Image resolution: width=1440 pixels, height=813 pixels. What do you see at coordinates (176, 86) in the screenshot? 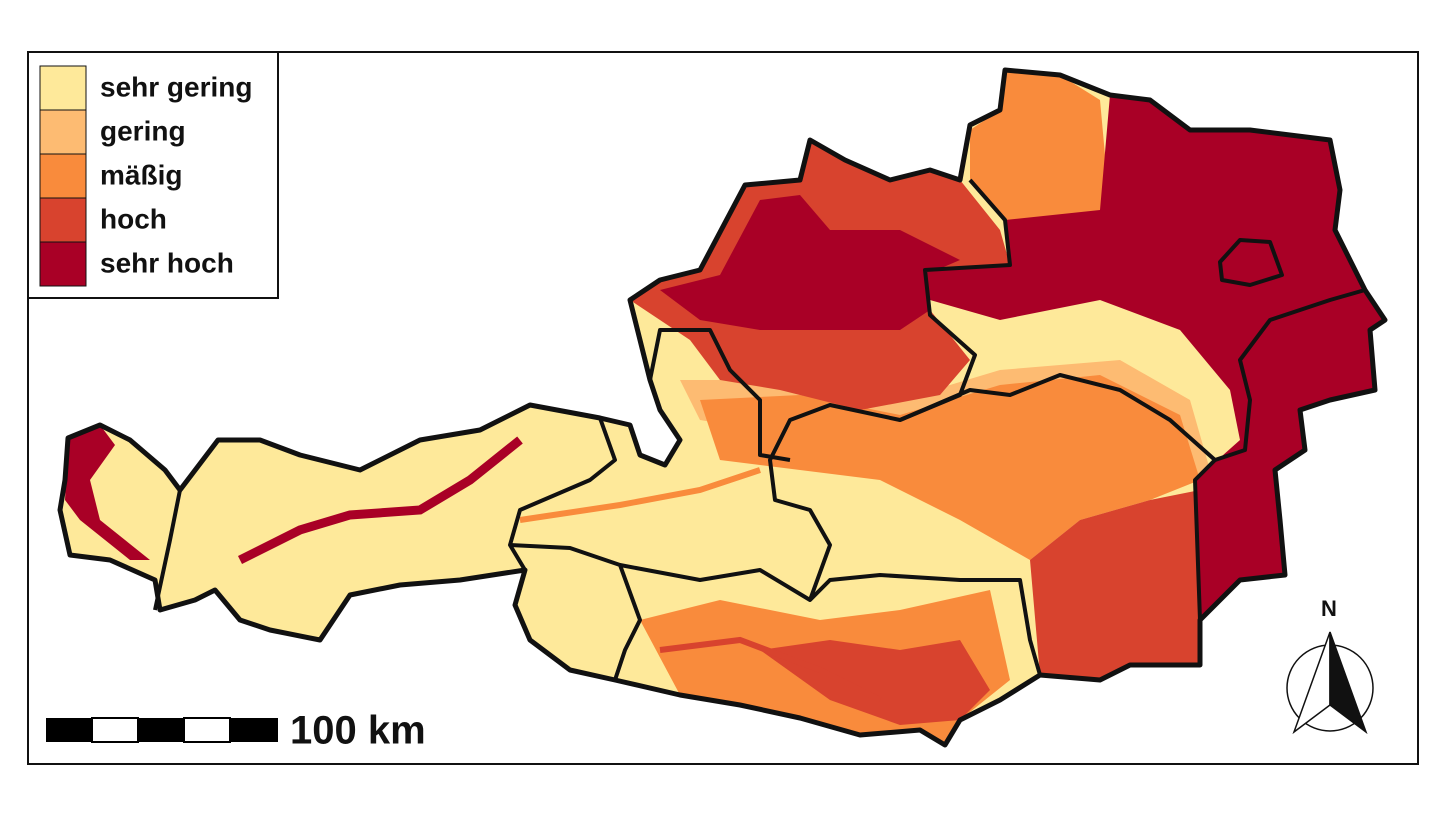
I see `legend-label: sehr gering` at bounding box center [176, 86].